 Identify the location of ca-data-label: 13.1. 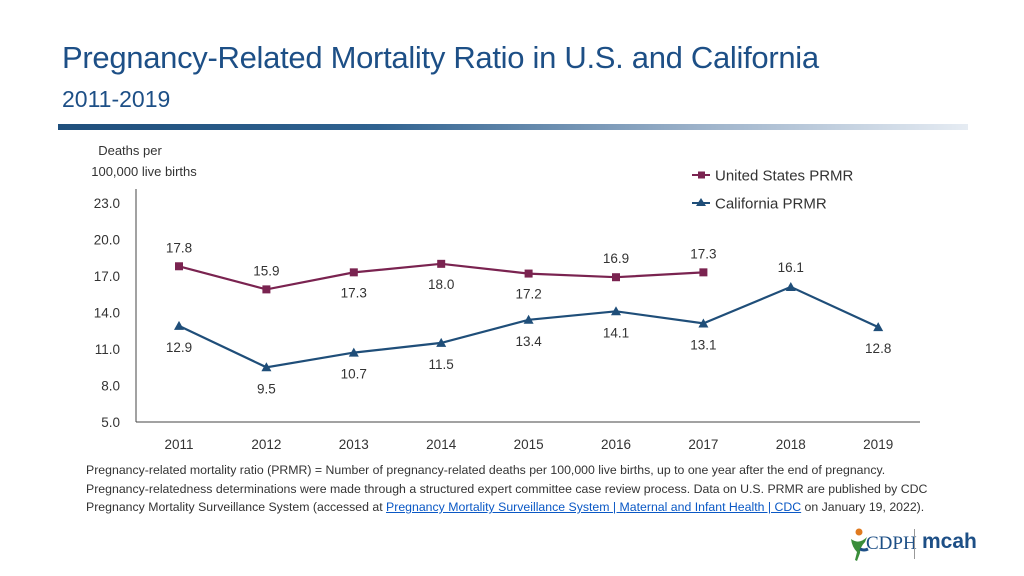
(703, 344).